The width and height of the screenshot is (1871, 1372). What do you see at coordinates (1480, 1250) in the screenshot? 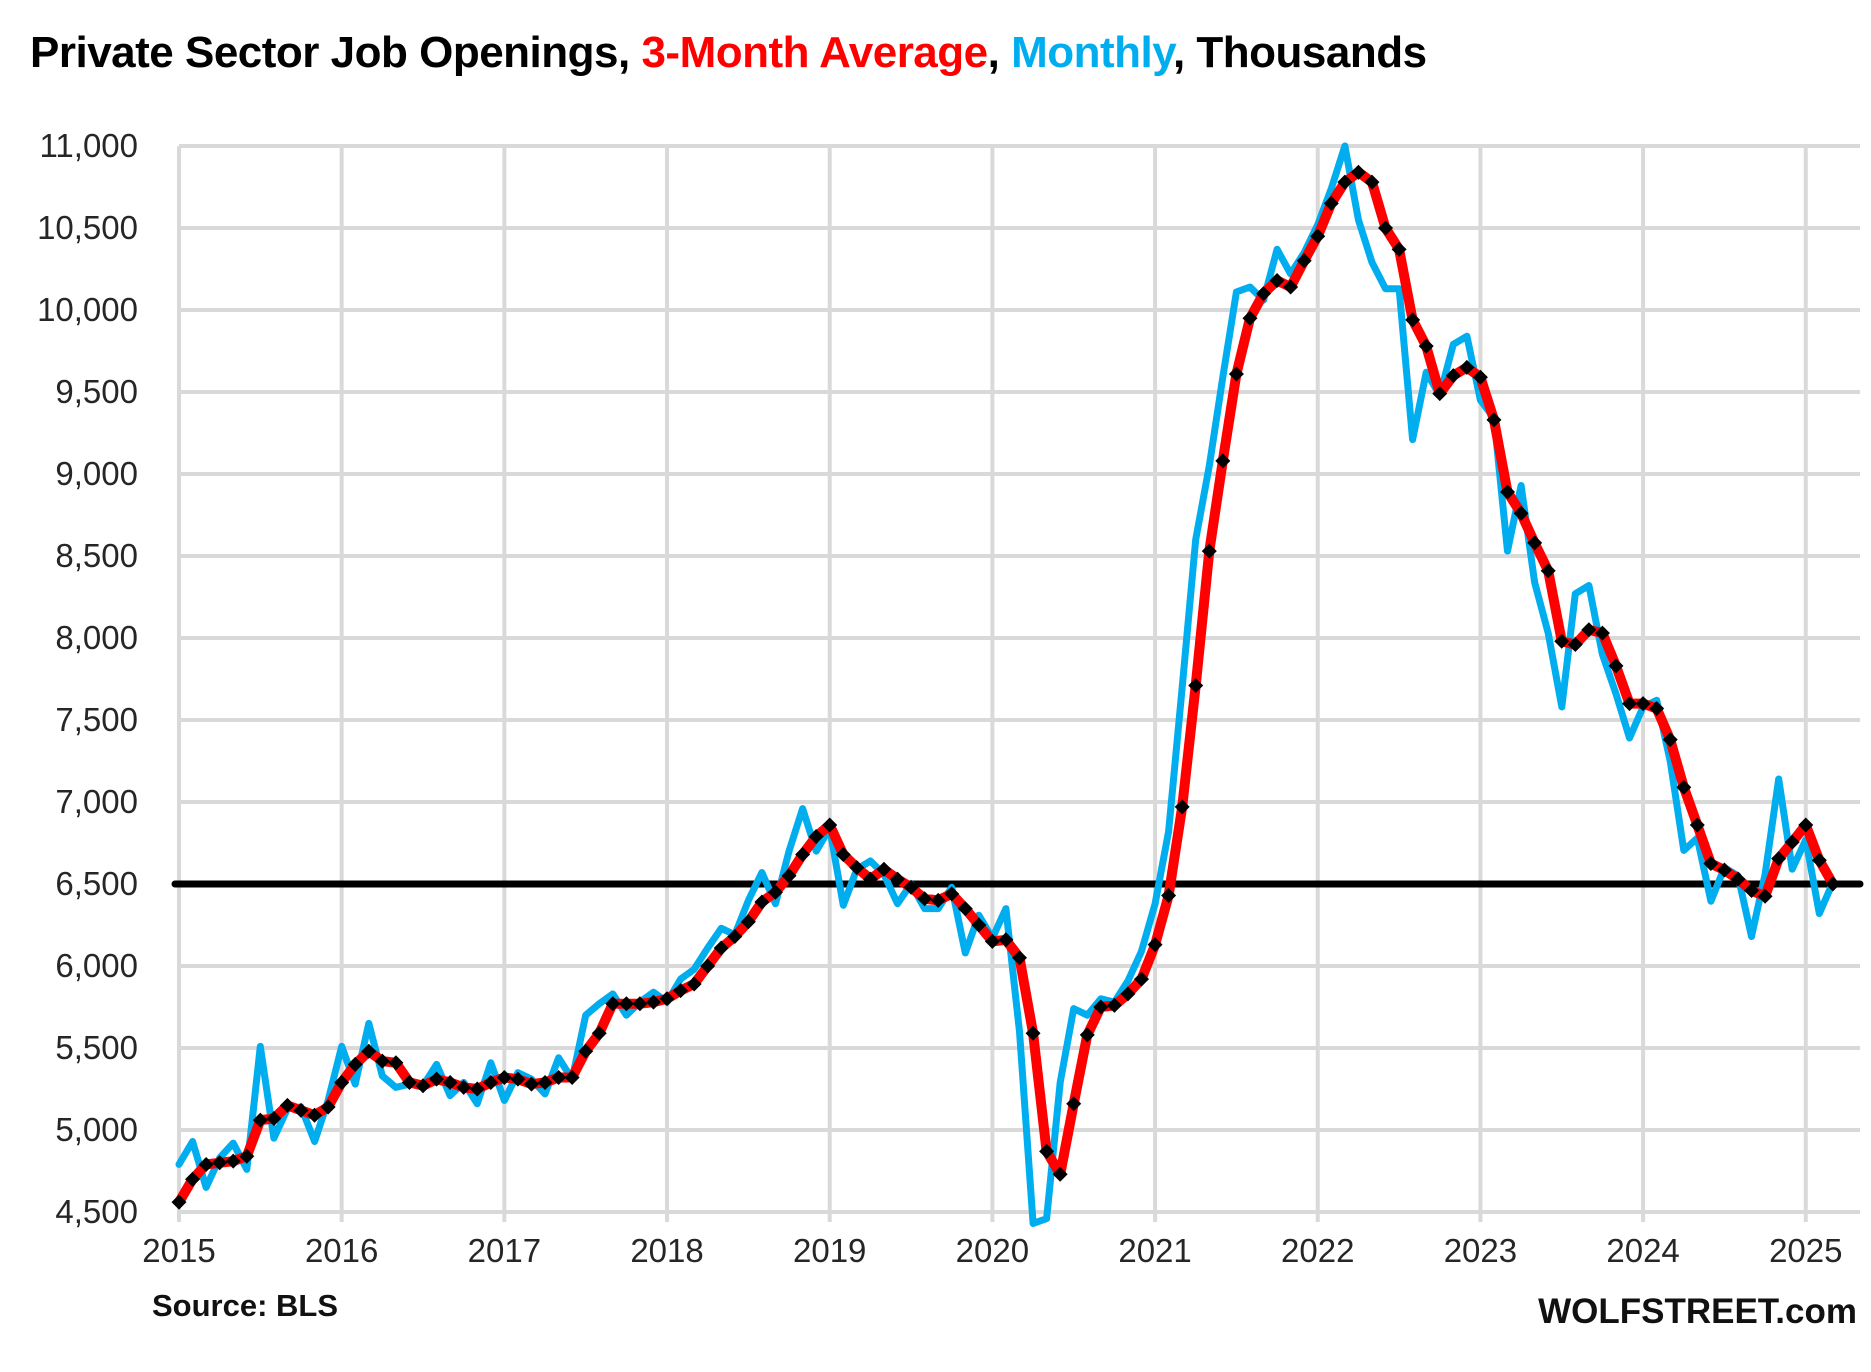
I see `x-axis-label: 2023` at bounding box center [1480, 1250].